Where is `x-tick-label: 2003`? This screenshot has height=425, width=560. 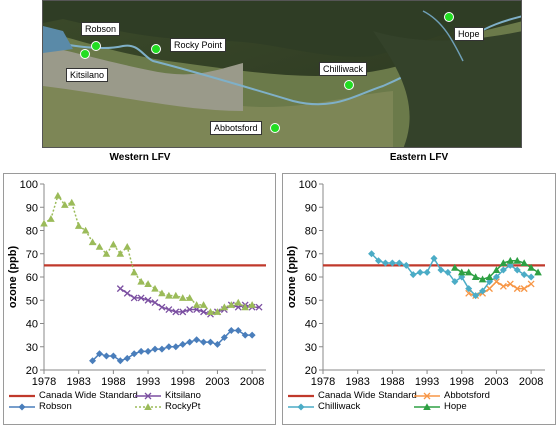 x-tick-label: 2003 is located at coordinates (496, 382).